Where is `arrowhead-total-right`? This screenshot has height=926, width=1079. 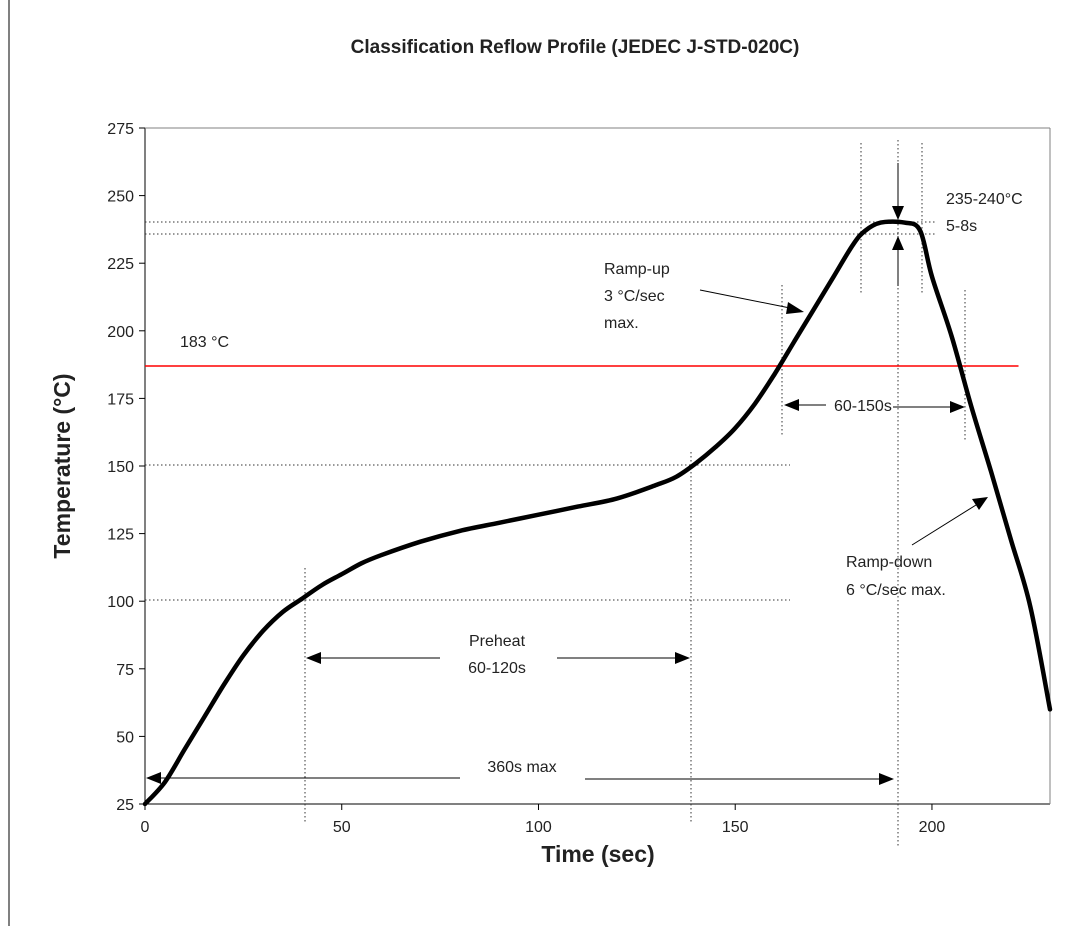
arrowhead-total-right is located at coordinates (886, 779).